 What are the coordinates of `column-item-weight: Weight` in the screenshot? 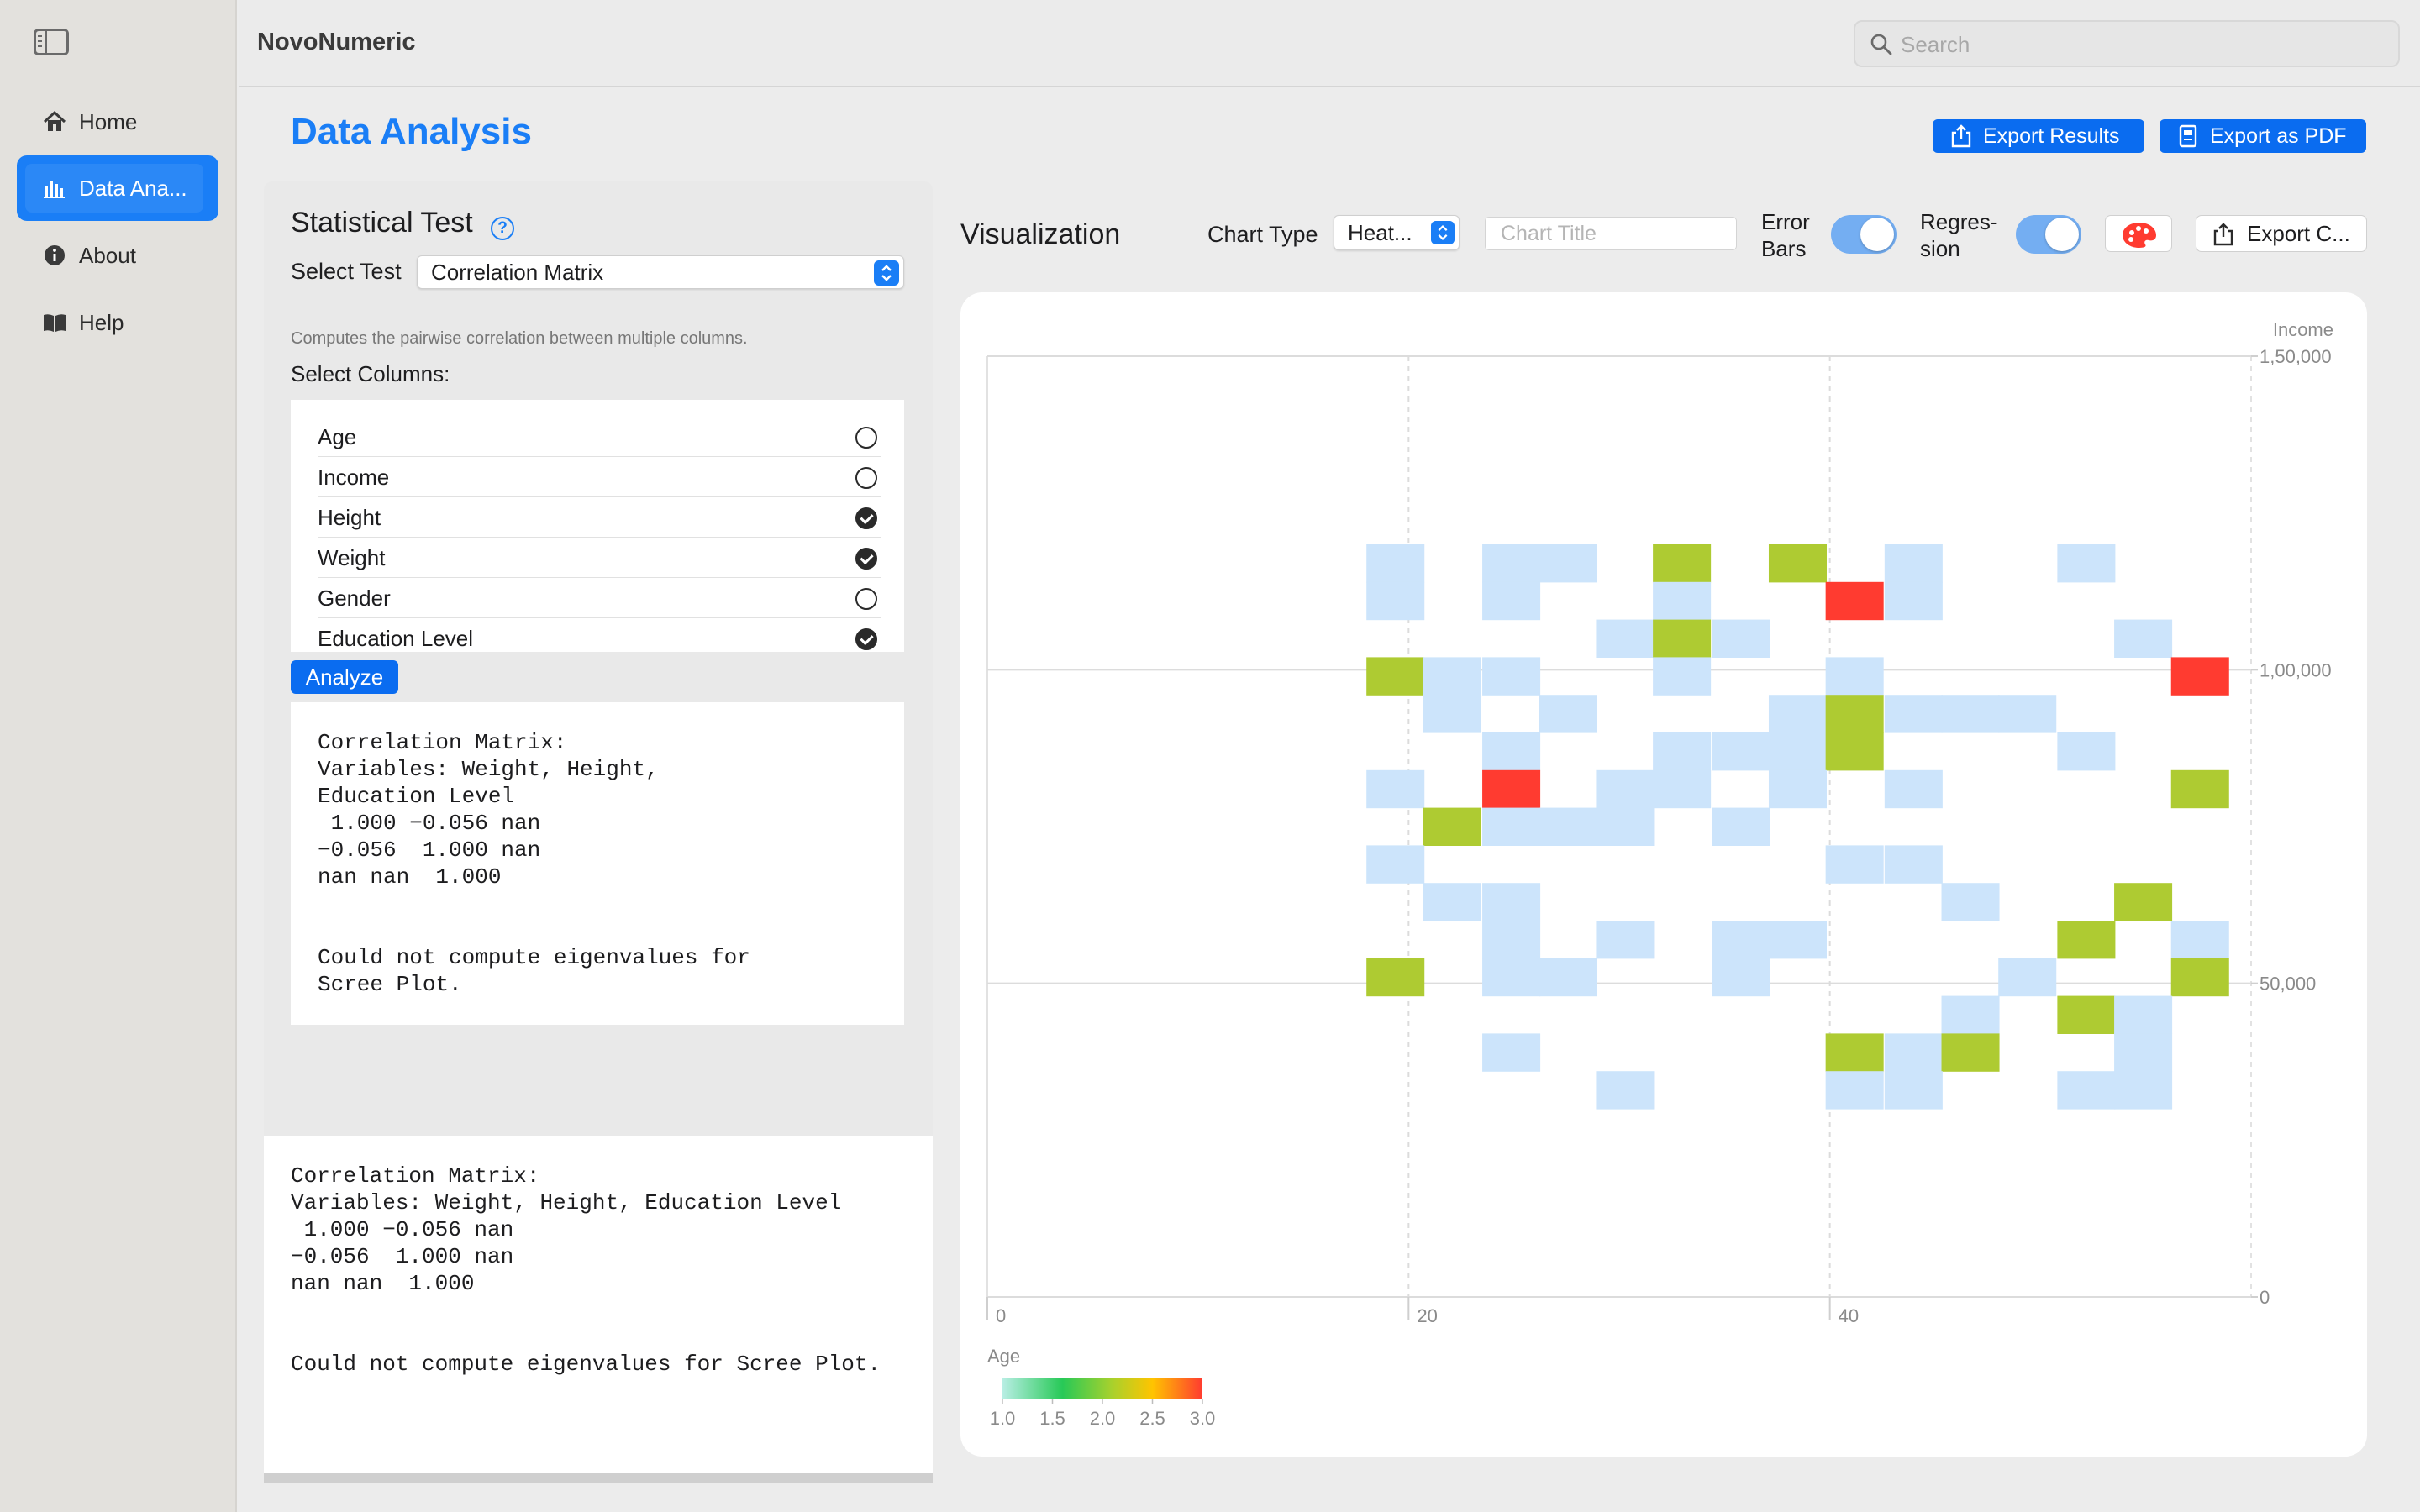 It's located at (599, 558).